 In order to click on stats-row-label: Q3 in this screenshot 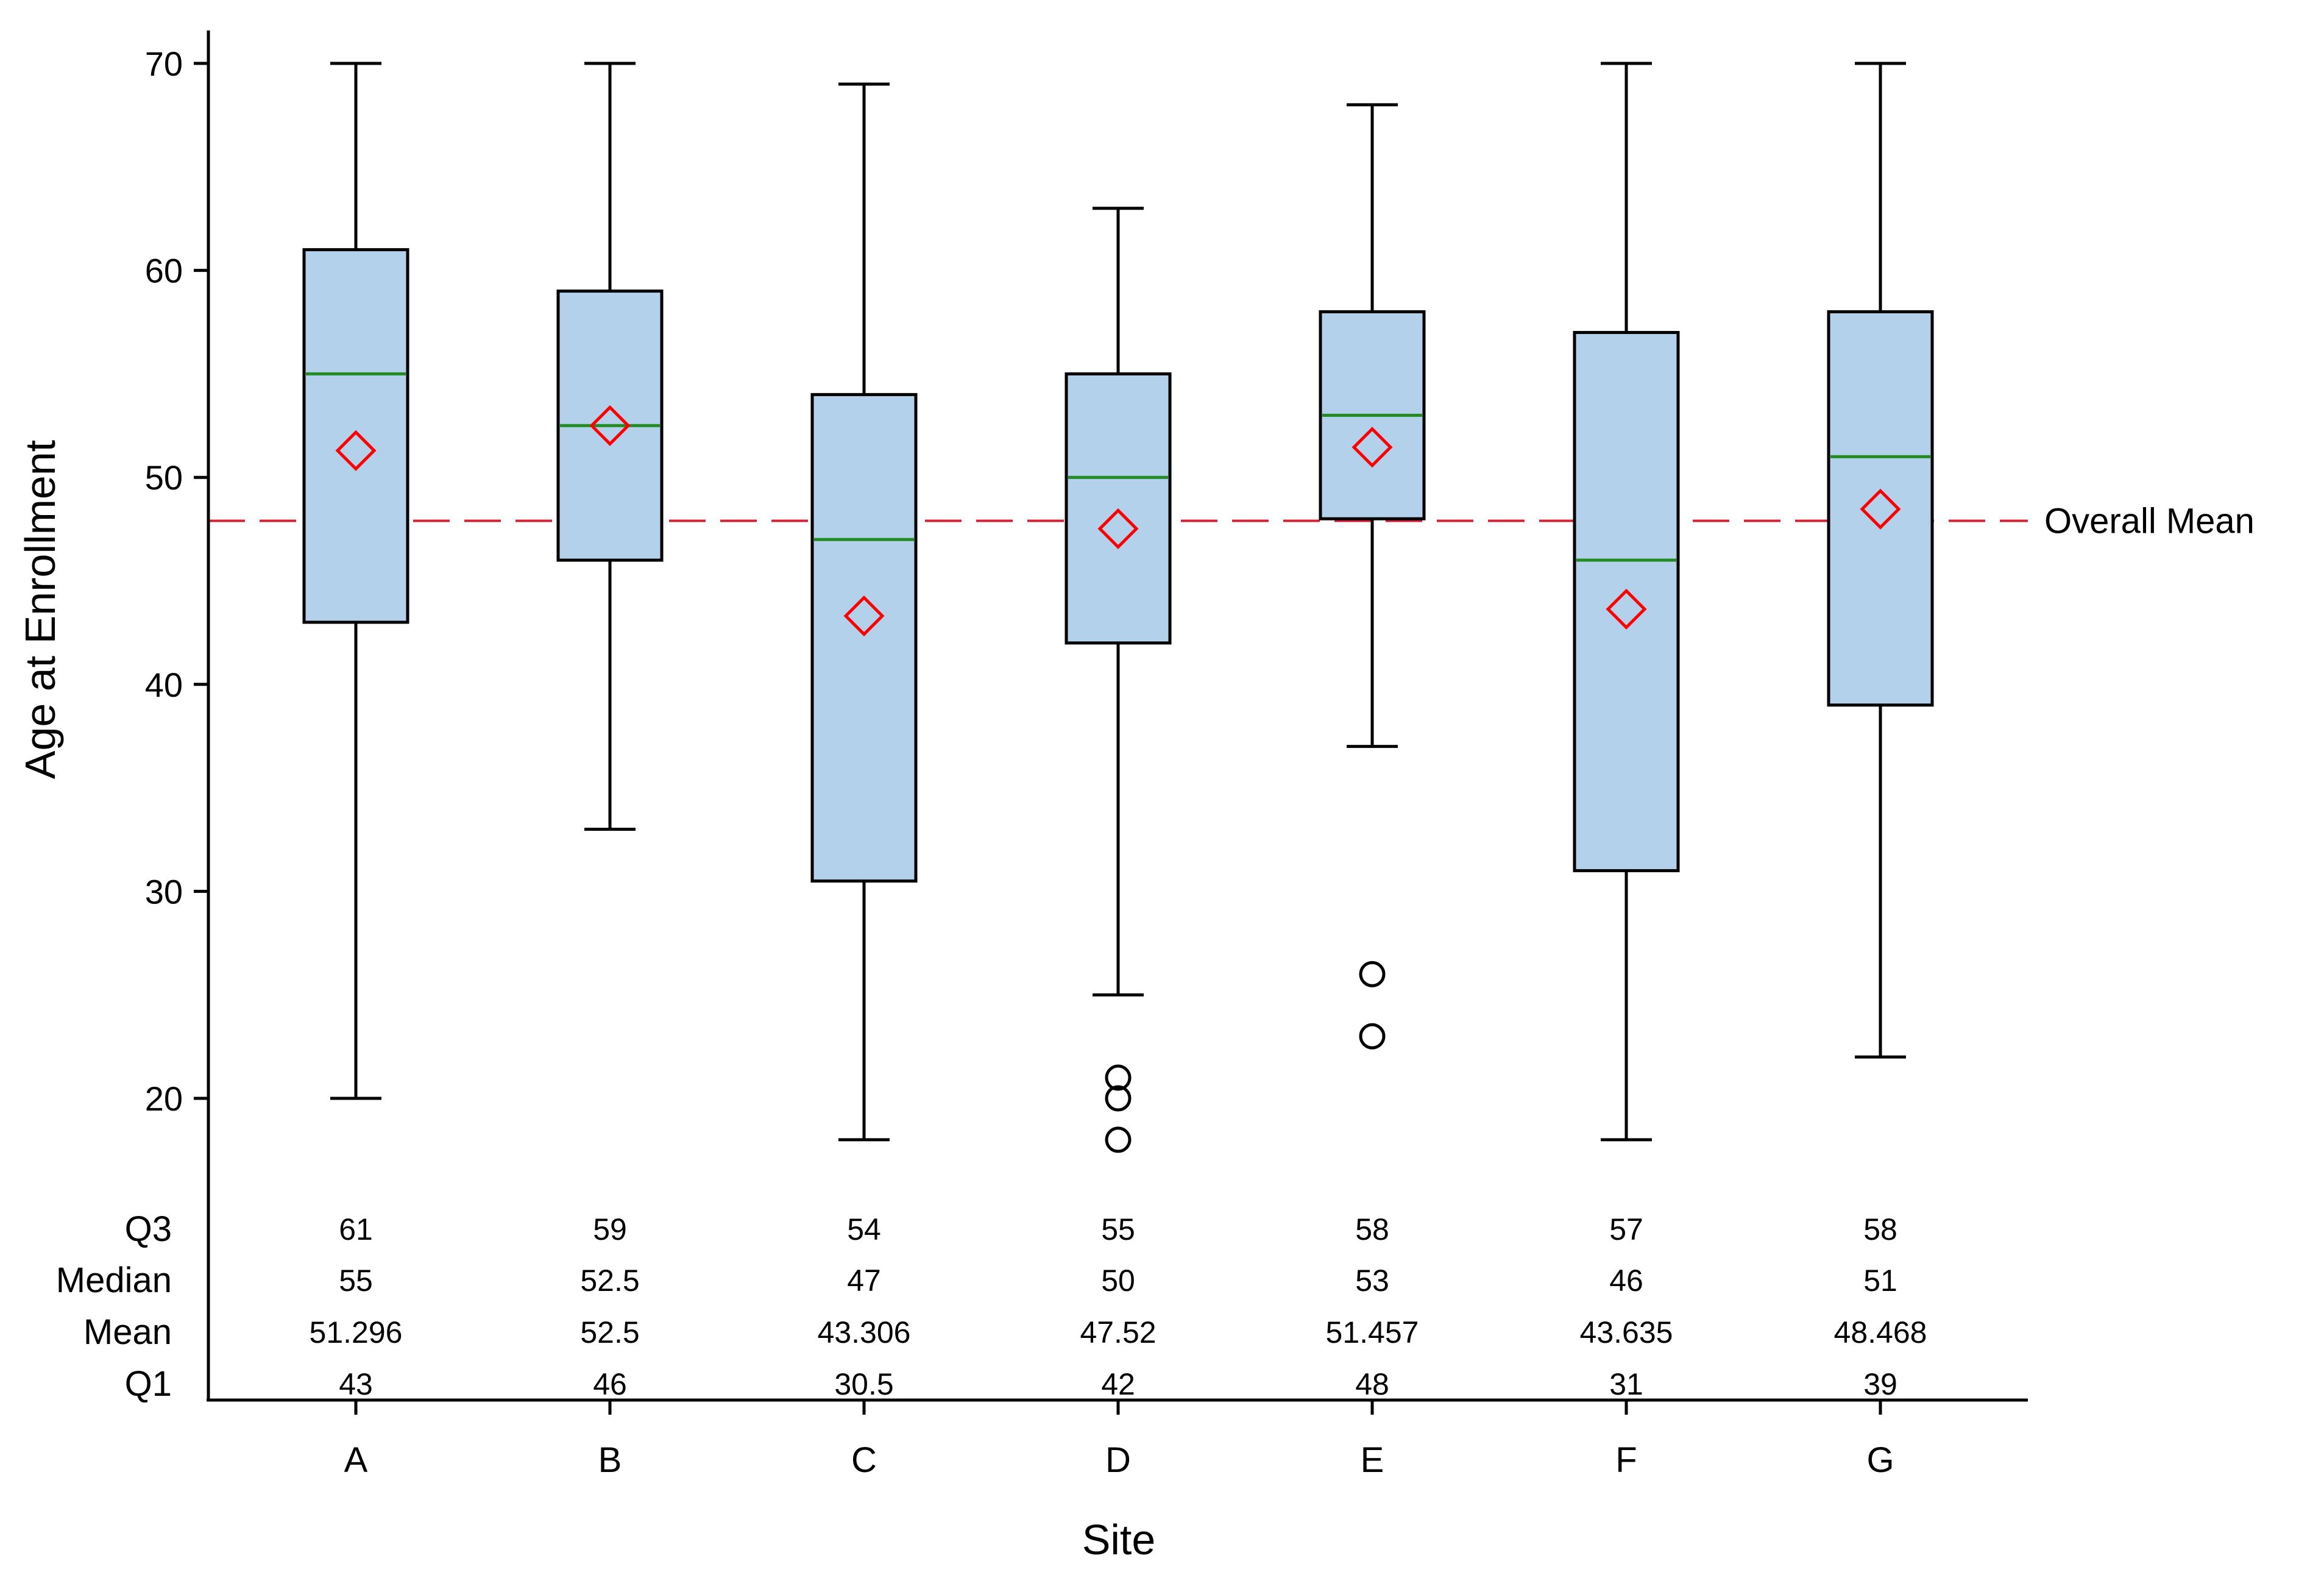, I will do `click(148, 1229)`.